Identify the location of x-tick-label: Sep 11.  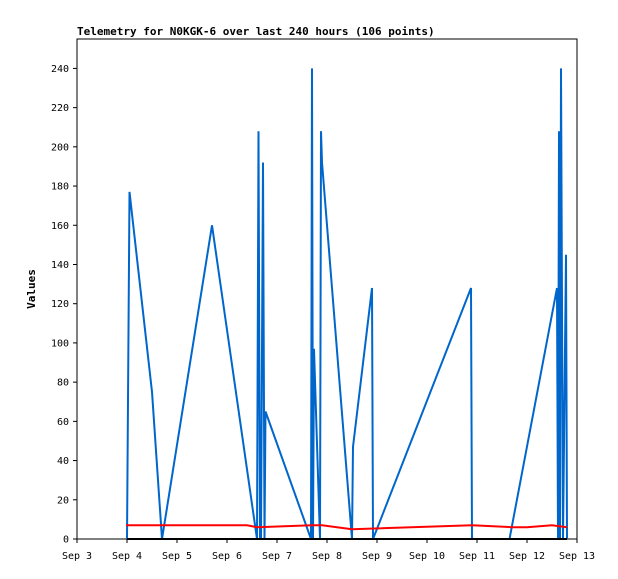
(477, 556).